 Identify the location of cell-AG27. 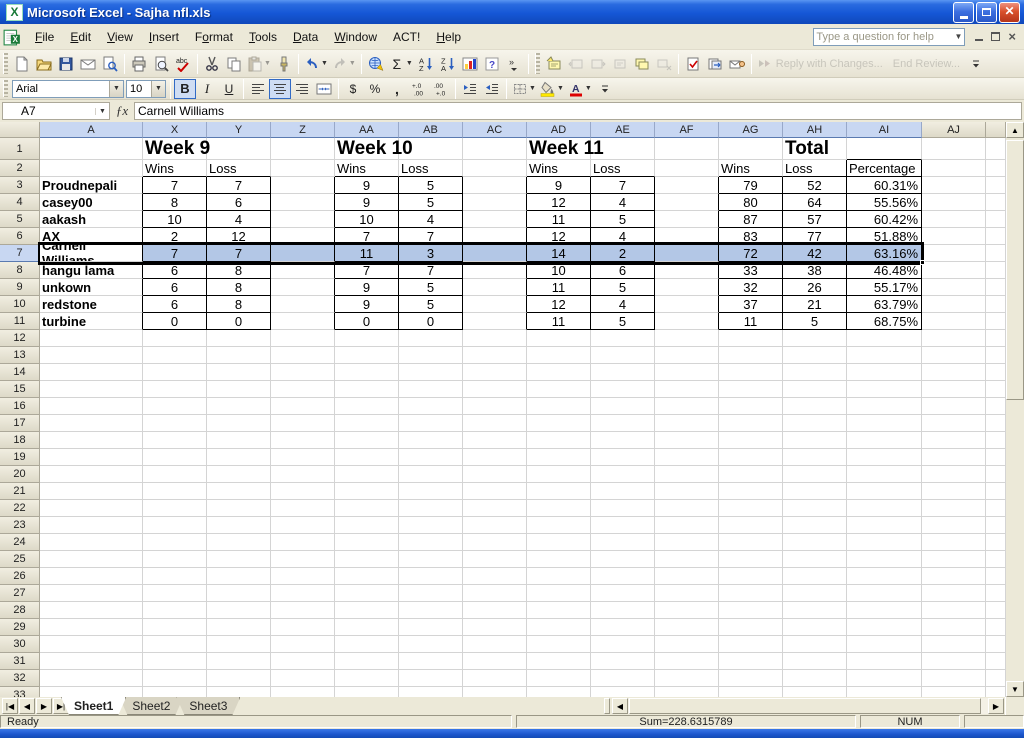
(751, 593).